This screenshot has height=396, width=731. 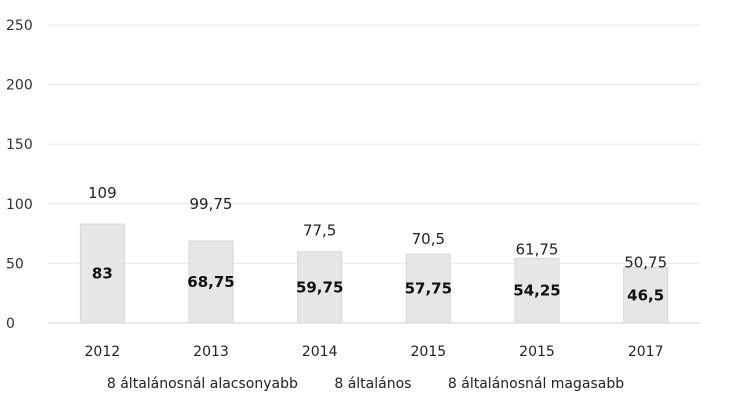 I want to click on y-tick-label: 150, so click(x=19, y=145).